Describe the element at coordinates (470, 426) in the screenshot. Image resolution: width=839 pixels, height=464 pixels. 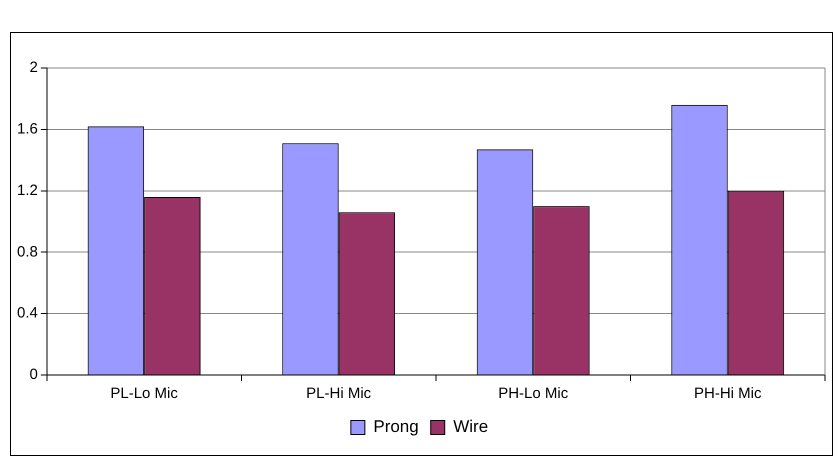
I see `legend-label: Wire` at that location.